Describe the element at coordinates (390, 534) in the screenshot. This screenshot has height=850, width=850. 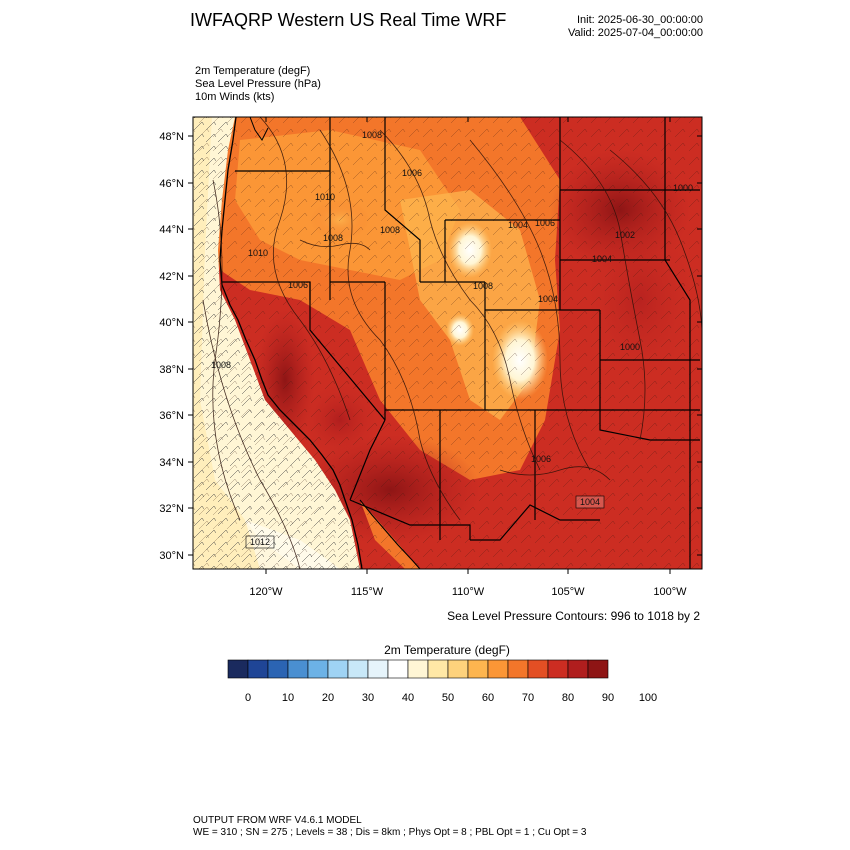
I see `gulf-coastline` at that location.